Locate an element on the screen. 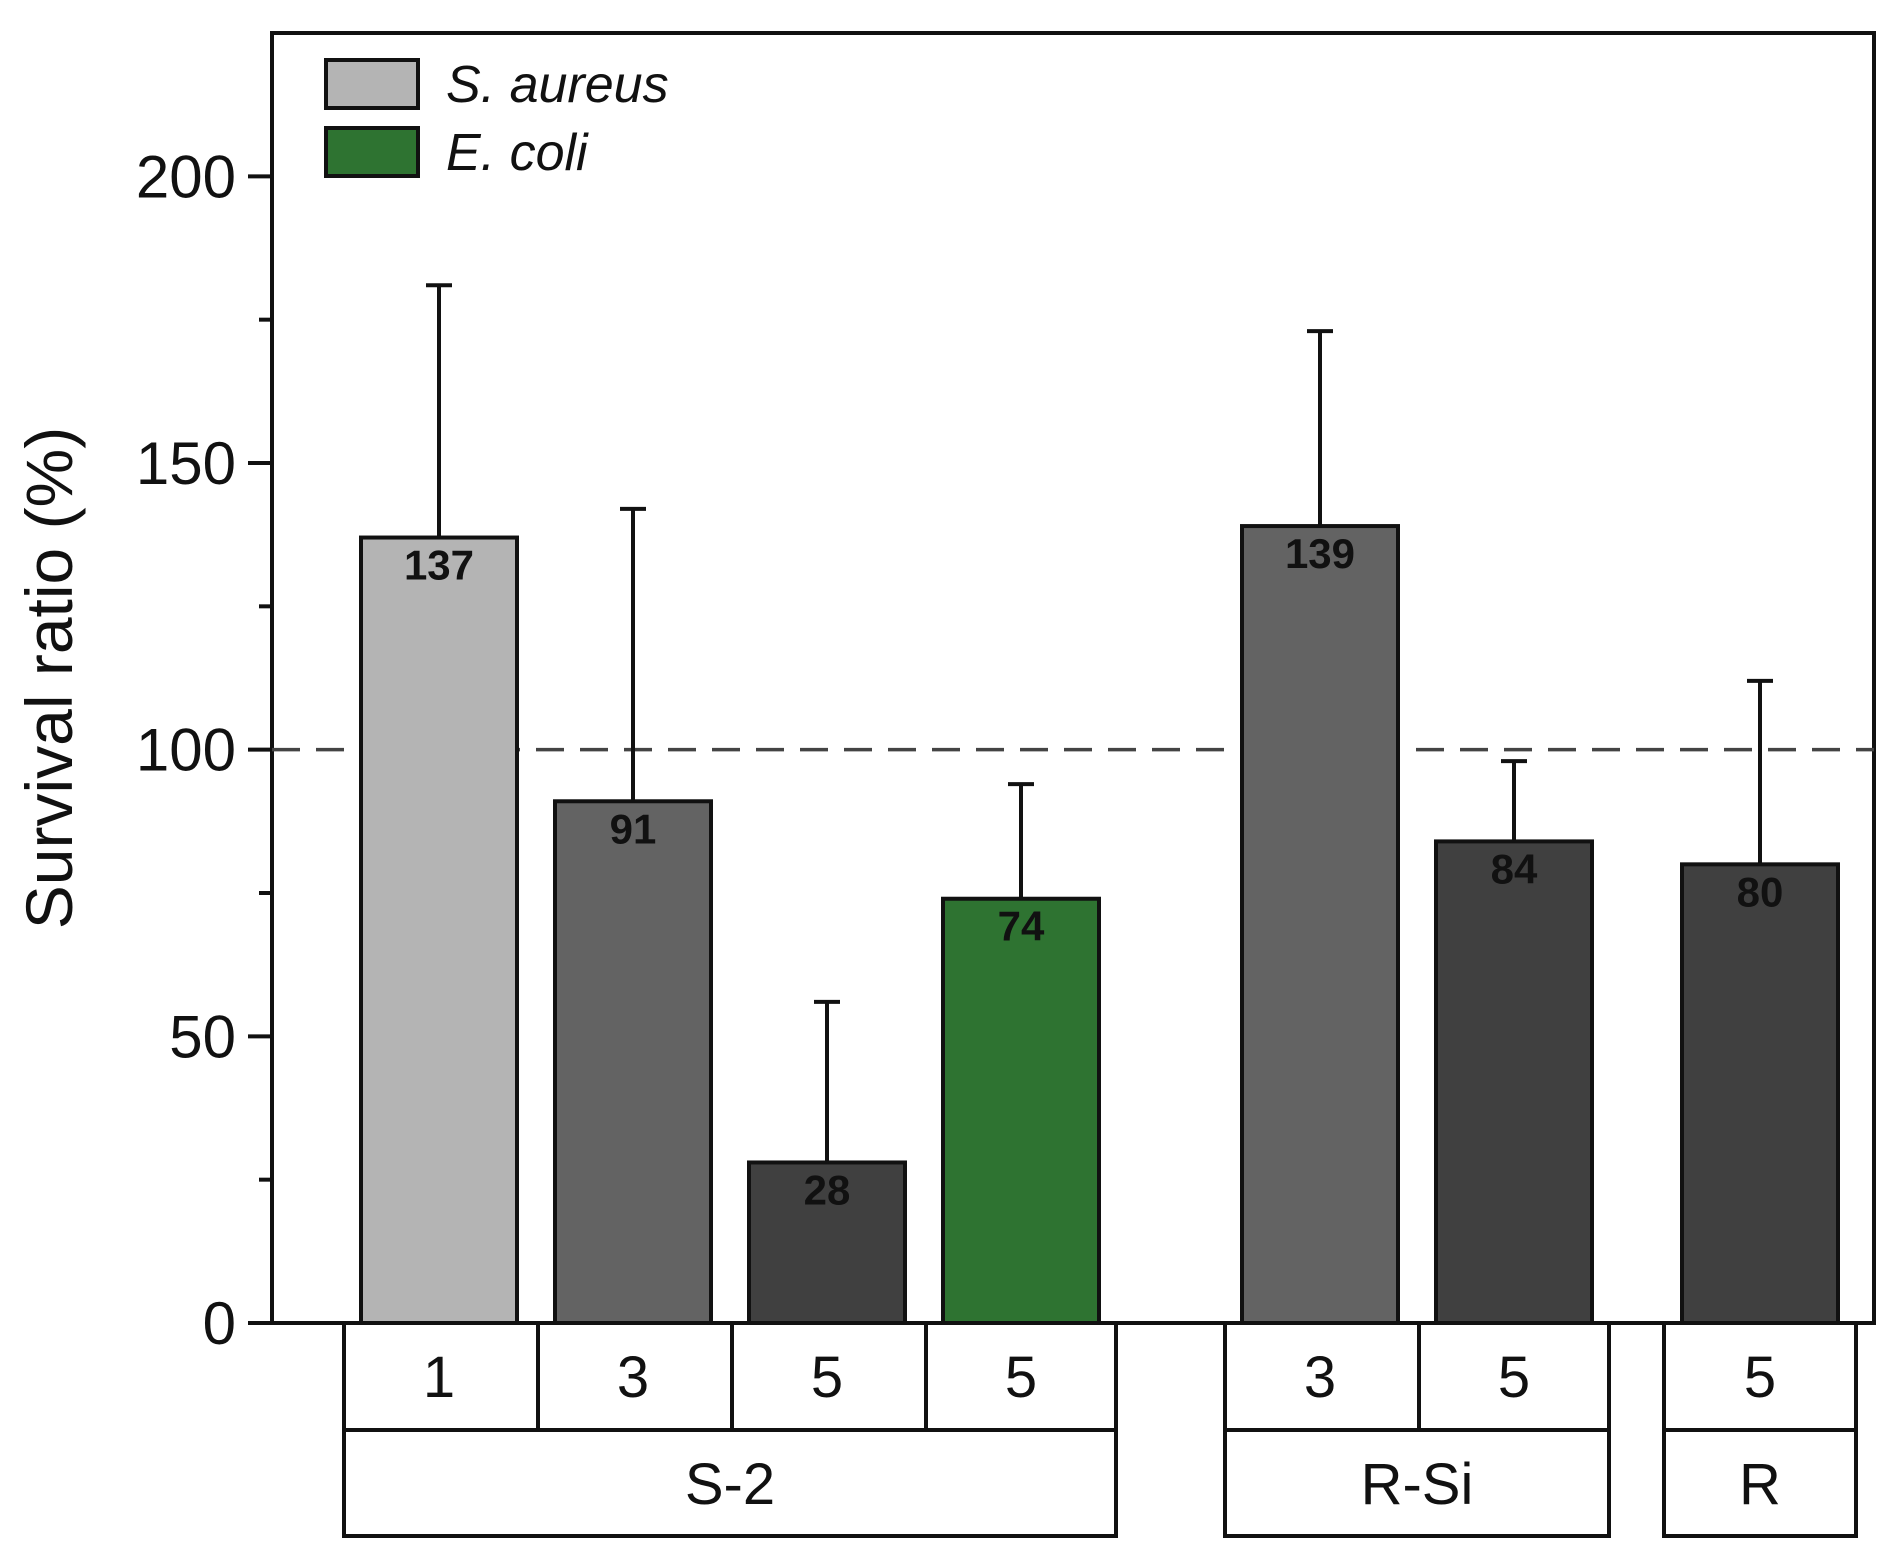 This screenshot has width=1879, height=1555. y-tick-label: 200 is located at coordinates (186, 176).